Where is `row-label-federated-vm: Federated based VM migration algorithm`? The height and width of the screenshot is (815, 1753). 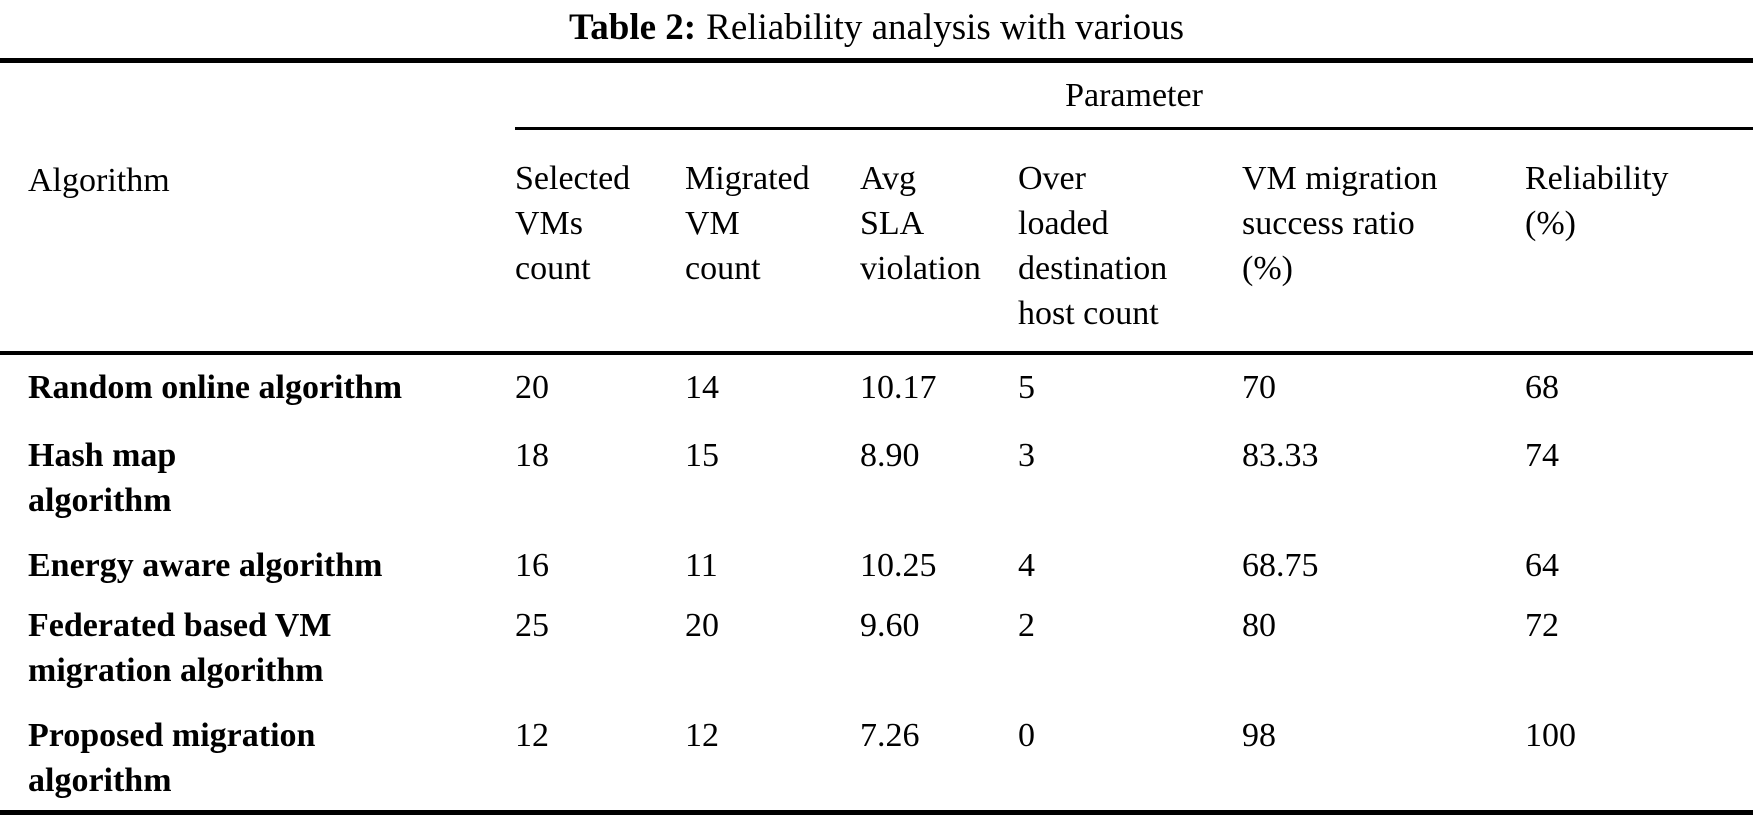 row-label-federated-vm: Federated based VM migration algorithm is located at coordinates (180, 648).